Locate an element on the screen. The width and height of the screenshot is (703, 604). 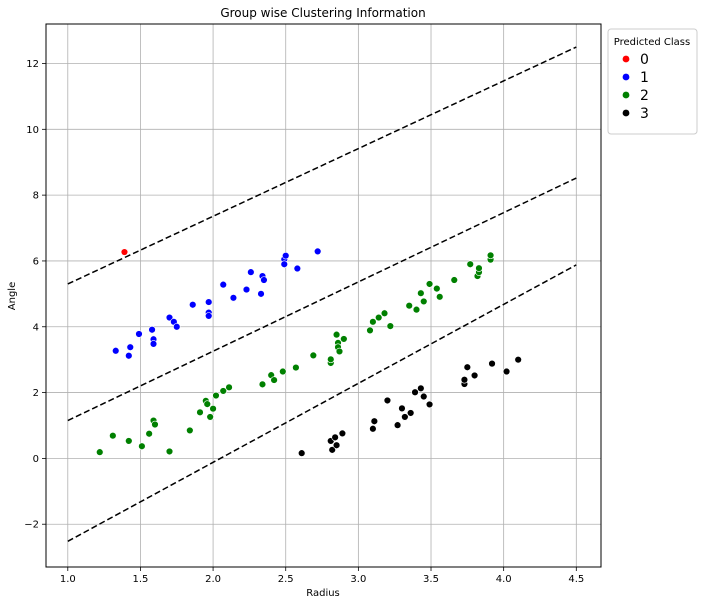
x-axis-label: Radius is located at coordinates (323, 593).